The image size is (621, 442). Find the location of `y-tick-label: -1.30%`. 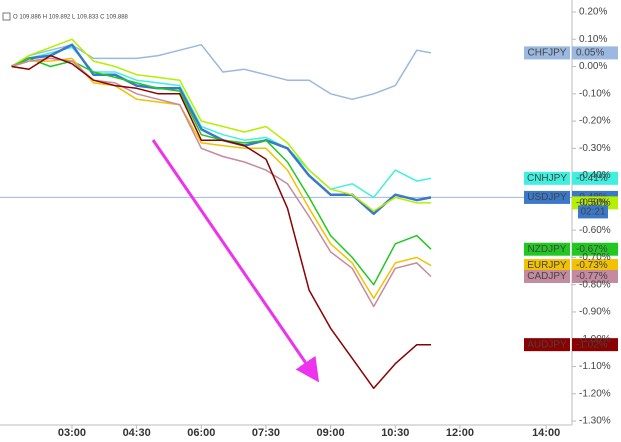

y-tick-label: -1.30% is located at coordinates (595, 421).